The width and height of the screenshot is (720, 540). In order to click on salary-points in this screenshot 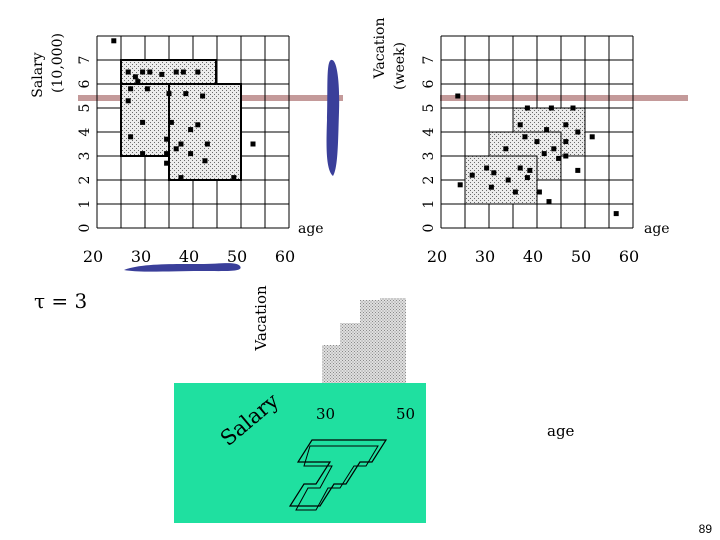, I will do `click(183, 109)`.